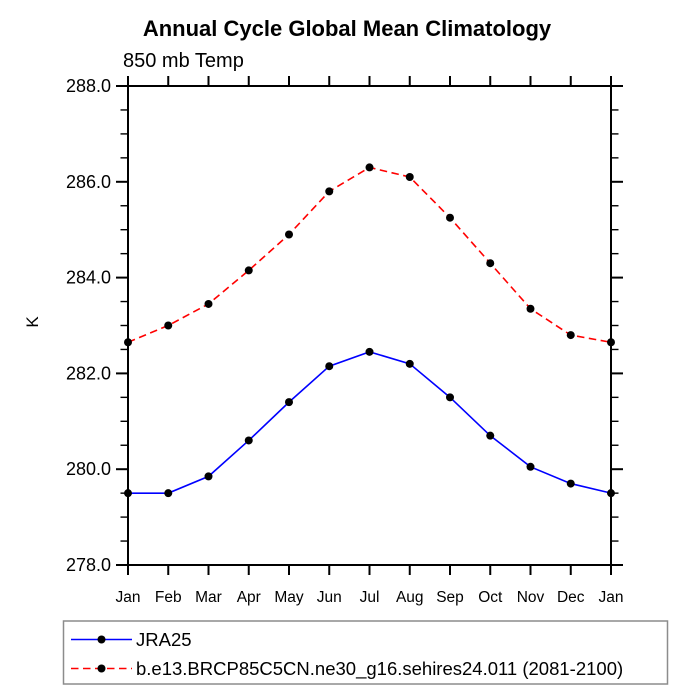  What do you see at coordinates (289, 597) in the screenshot?
I see `x-tick-label: May` at bounding box center [289, 597].